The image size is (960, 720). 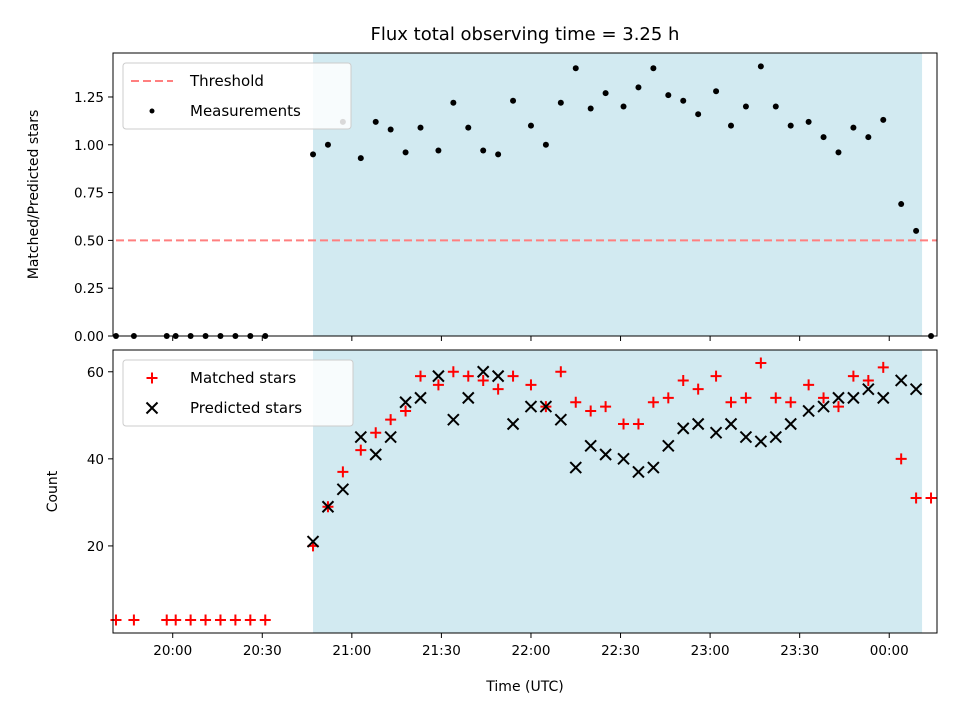 What do you see at coordinates (89, 98) in the screenshot?
I see `y-tick-label: 1.25` at bounding box center [89, 98].